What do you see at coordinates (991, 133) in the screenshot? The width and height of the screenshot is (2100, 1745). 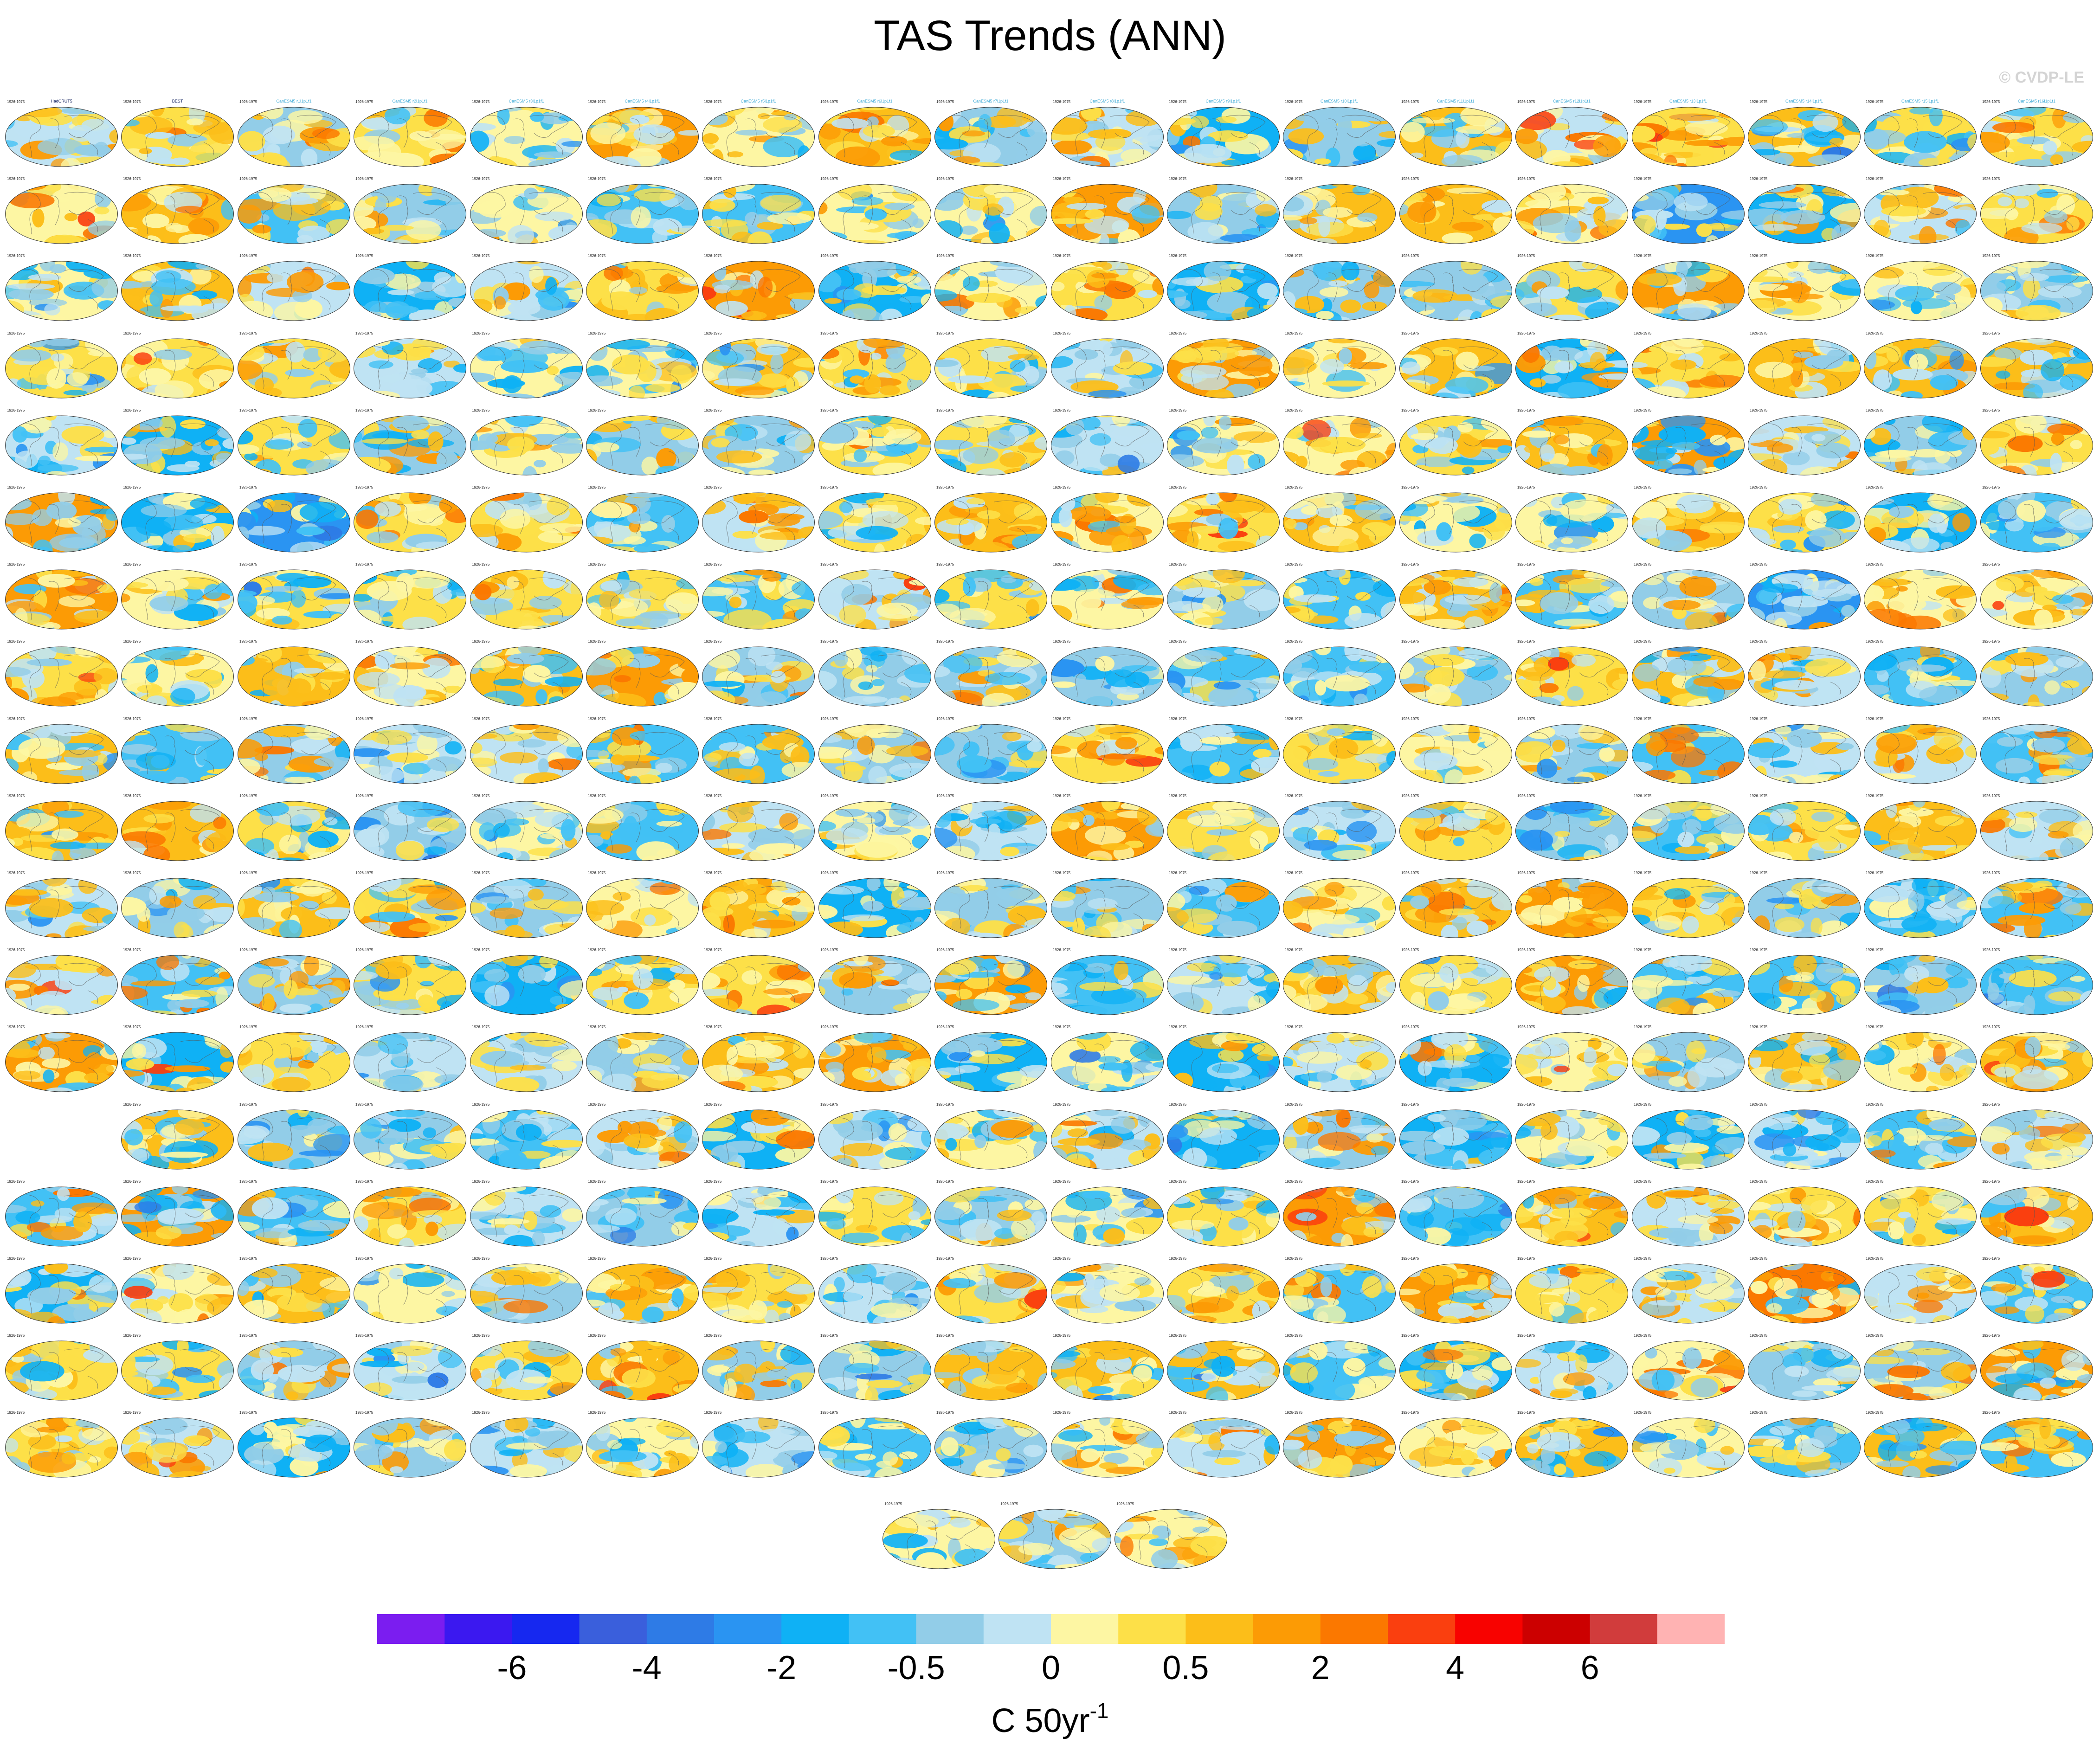 I see `map-panel: 1926-1975 CanESM5 r7i1p1f1` at bounding box center [991, 133].